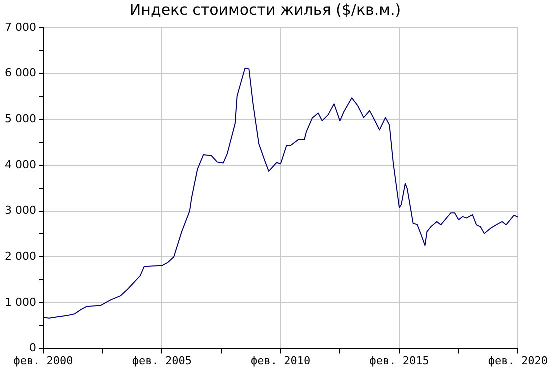 This screenshot has width=549, height=371. Describe the element at coordinates (20, 73) in the screenshot. I see `y-tick-label: 6 000` at that location.